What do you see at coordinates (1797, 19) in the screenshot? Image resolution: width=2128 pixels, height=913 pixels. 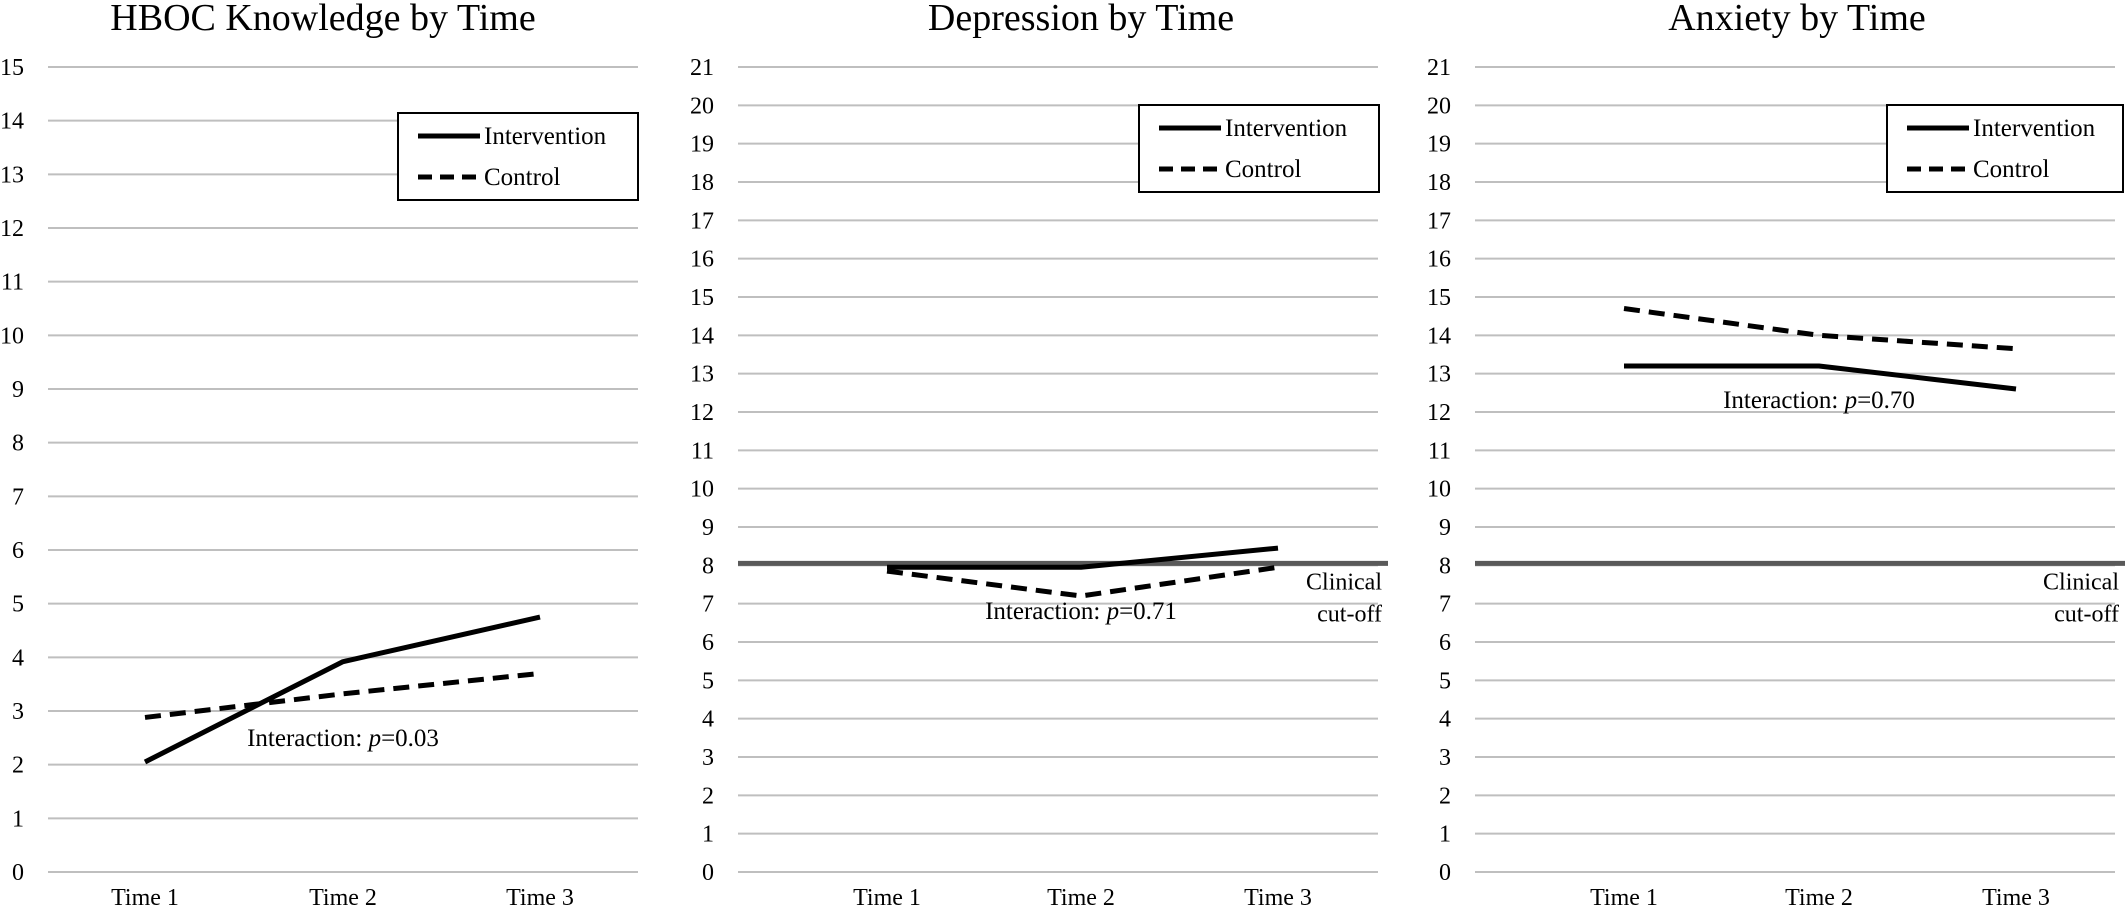 I see `chart-title: Anxiety by Time` at bounding box center [1797, 19].